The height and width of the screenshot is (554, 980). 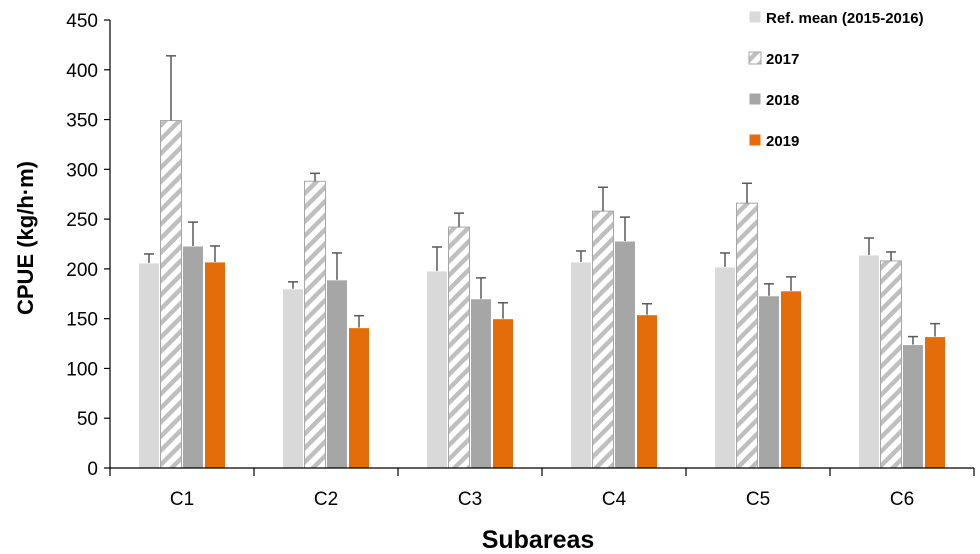 What do you see at coordinates (82, 220) in the screenshot?
I see `y-tick-label: 250` at bounding box center [82, 220].